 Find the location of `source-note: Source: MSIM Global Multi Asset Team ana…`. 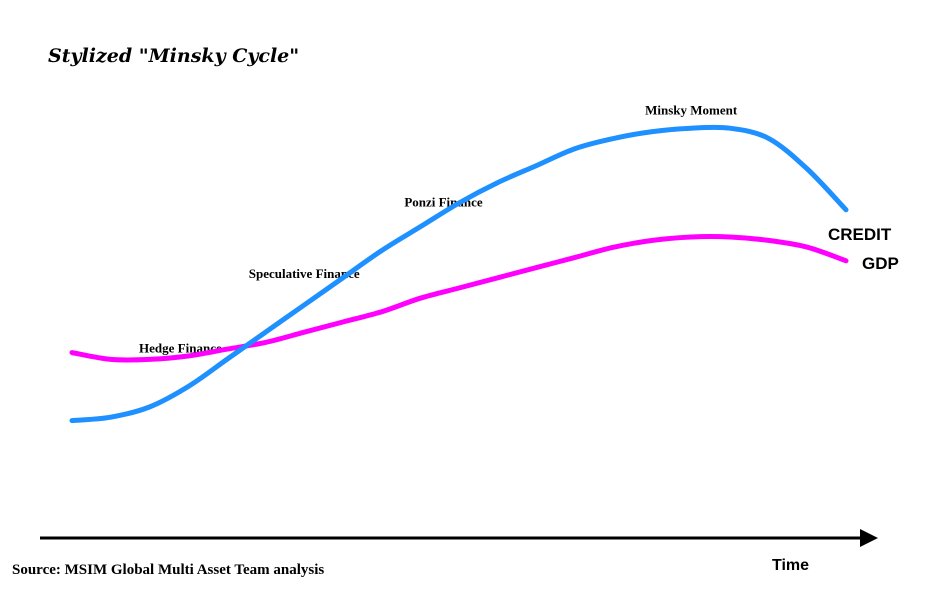

source-note: Source: MSIM Global Multi Asset Team ana… is located at coordinates (168, 570).